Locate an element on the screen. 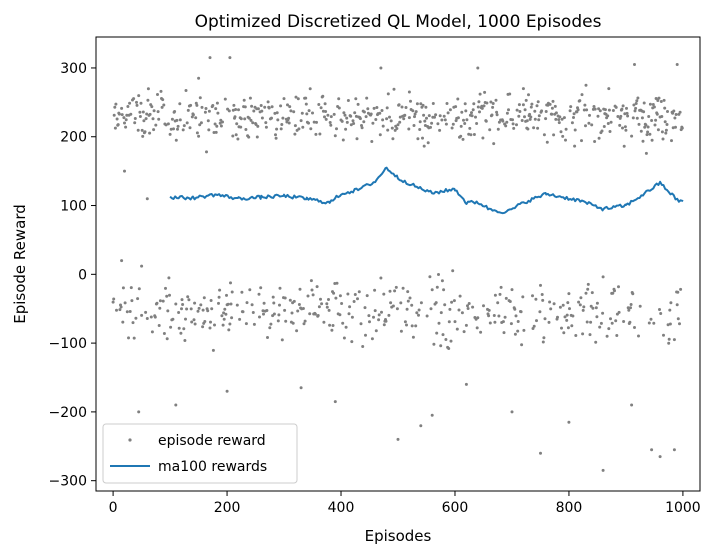  legend: episode reward ma100 rewards is located at coordinates (200, 453).